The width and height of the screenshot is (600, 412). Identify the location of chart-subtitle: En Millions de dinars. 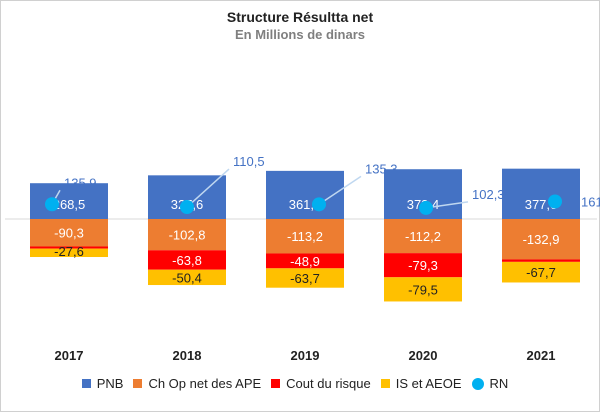
(300, 34).